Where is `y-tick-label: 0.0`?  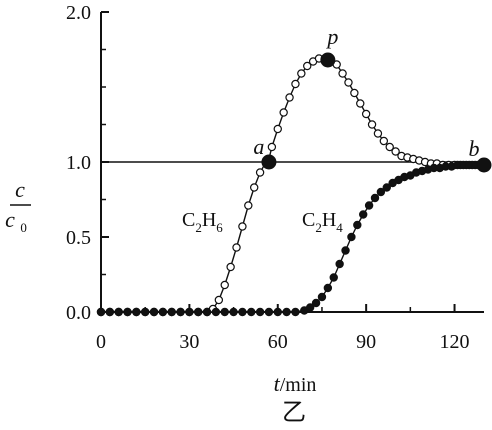 y-tick-label: 0.0 is located at coordinates (78, 313).